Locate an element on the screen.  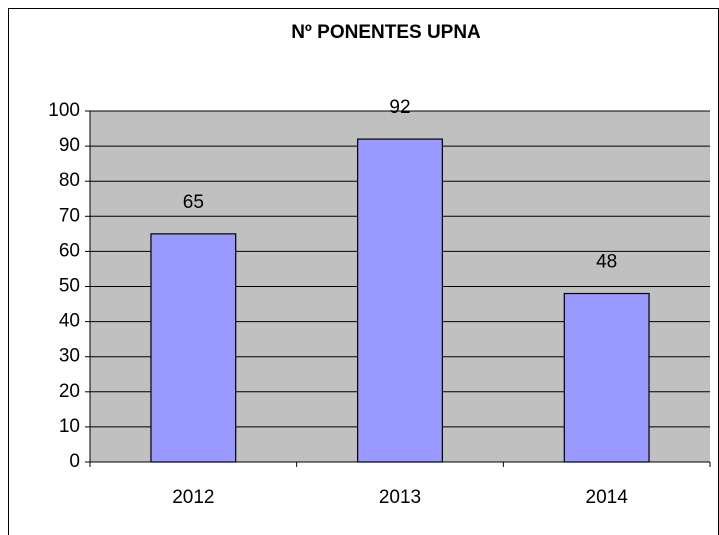
y-tick-label: 10 is located at coordinates (69, 426).